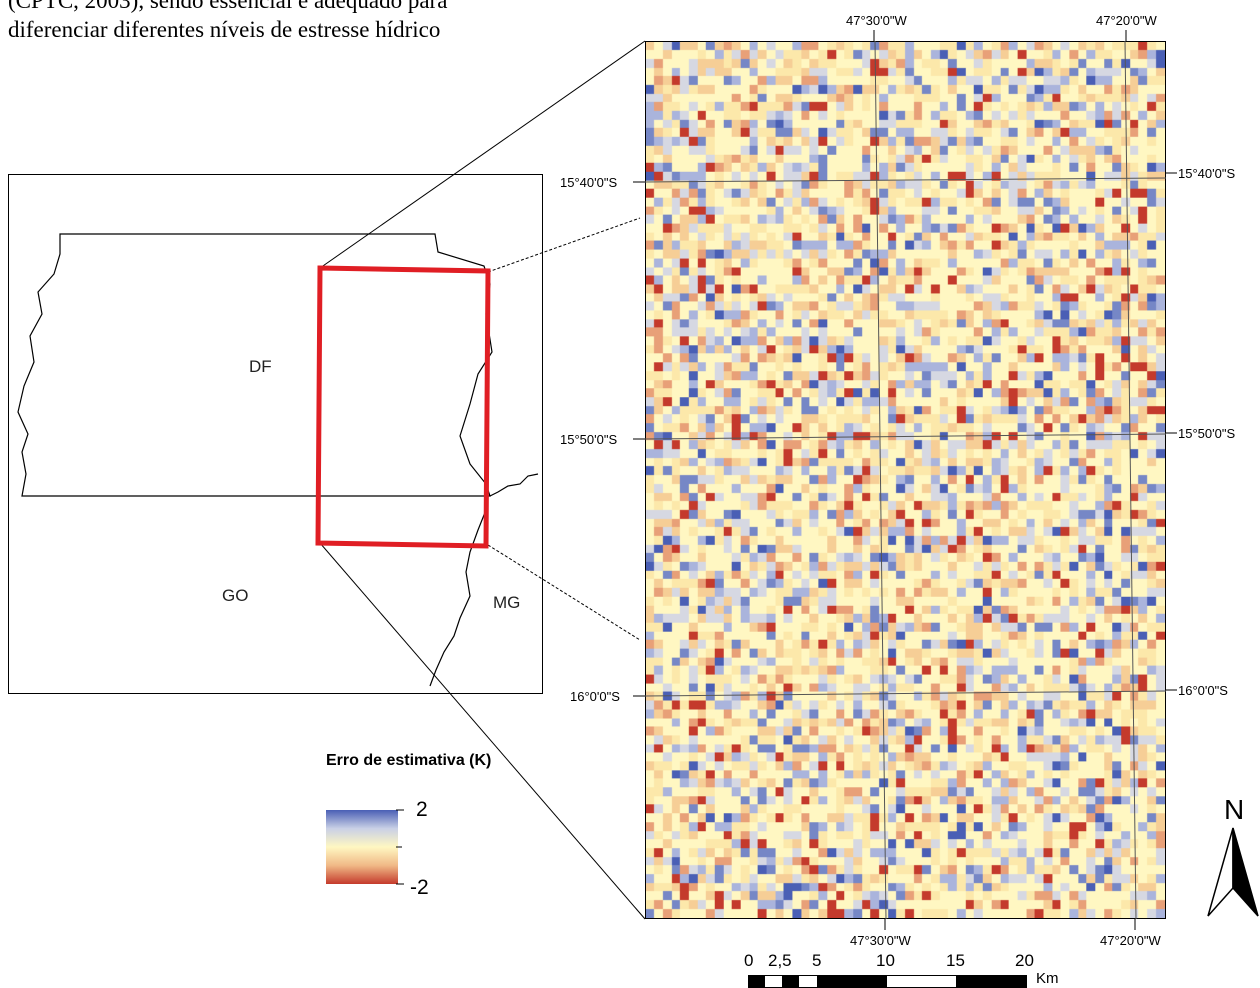  I want to click on lat-label-right-2: 15°50'0"S, so click(1207, 433).